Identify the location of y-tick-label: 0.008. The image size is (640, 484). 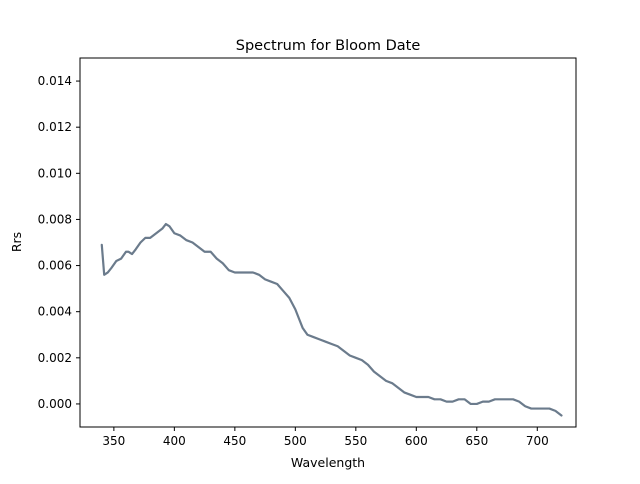
(55, 219).